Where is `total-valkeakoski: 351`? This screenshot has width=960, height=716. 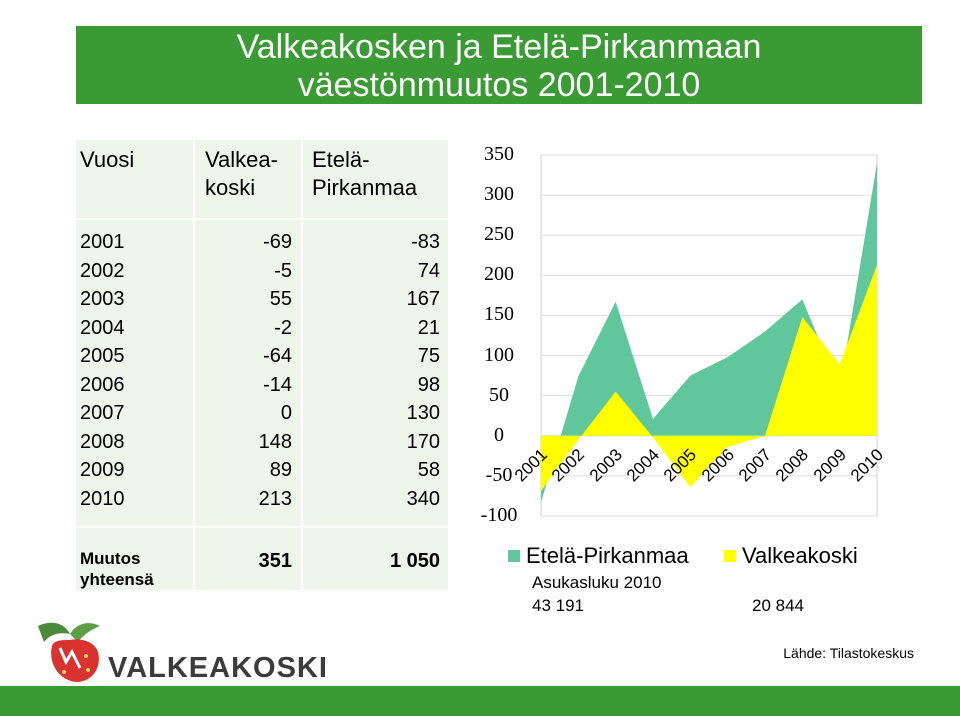
total-valkeakoski: 351 is located at coordinates (275, 561).